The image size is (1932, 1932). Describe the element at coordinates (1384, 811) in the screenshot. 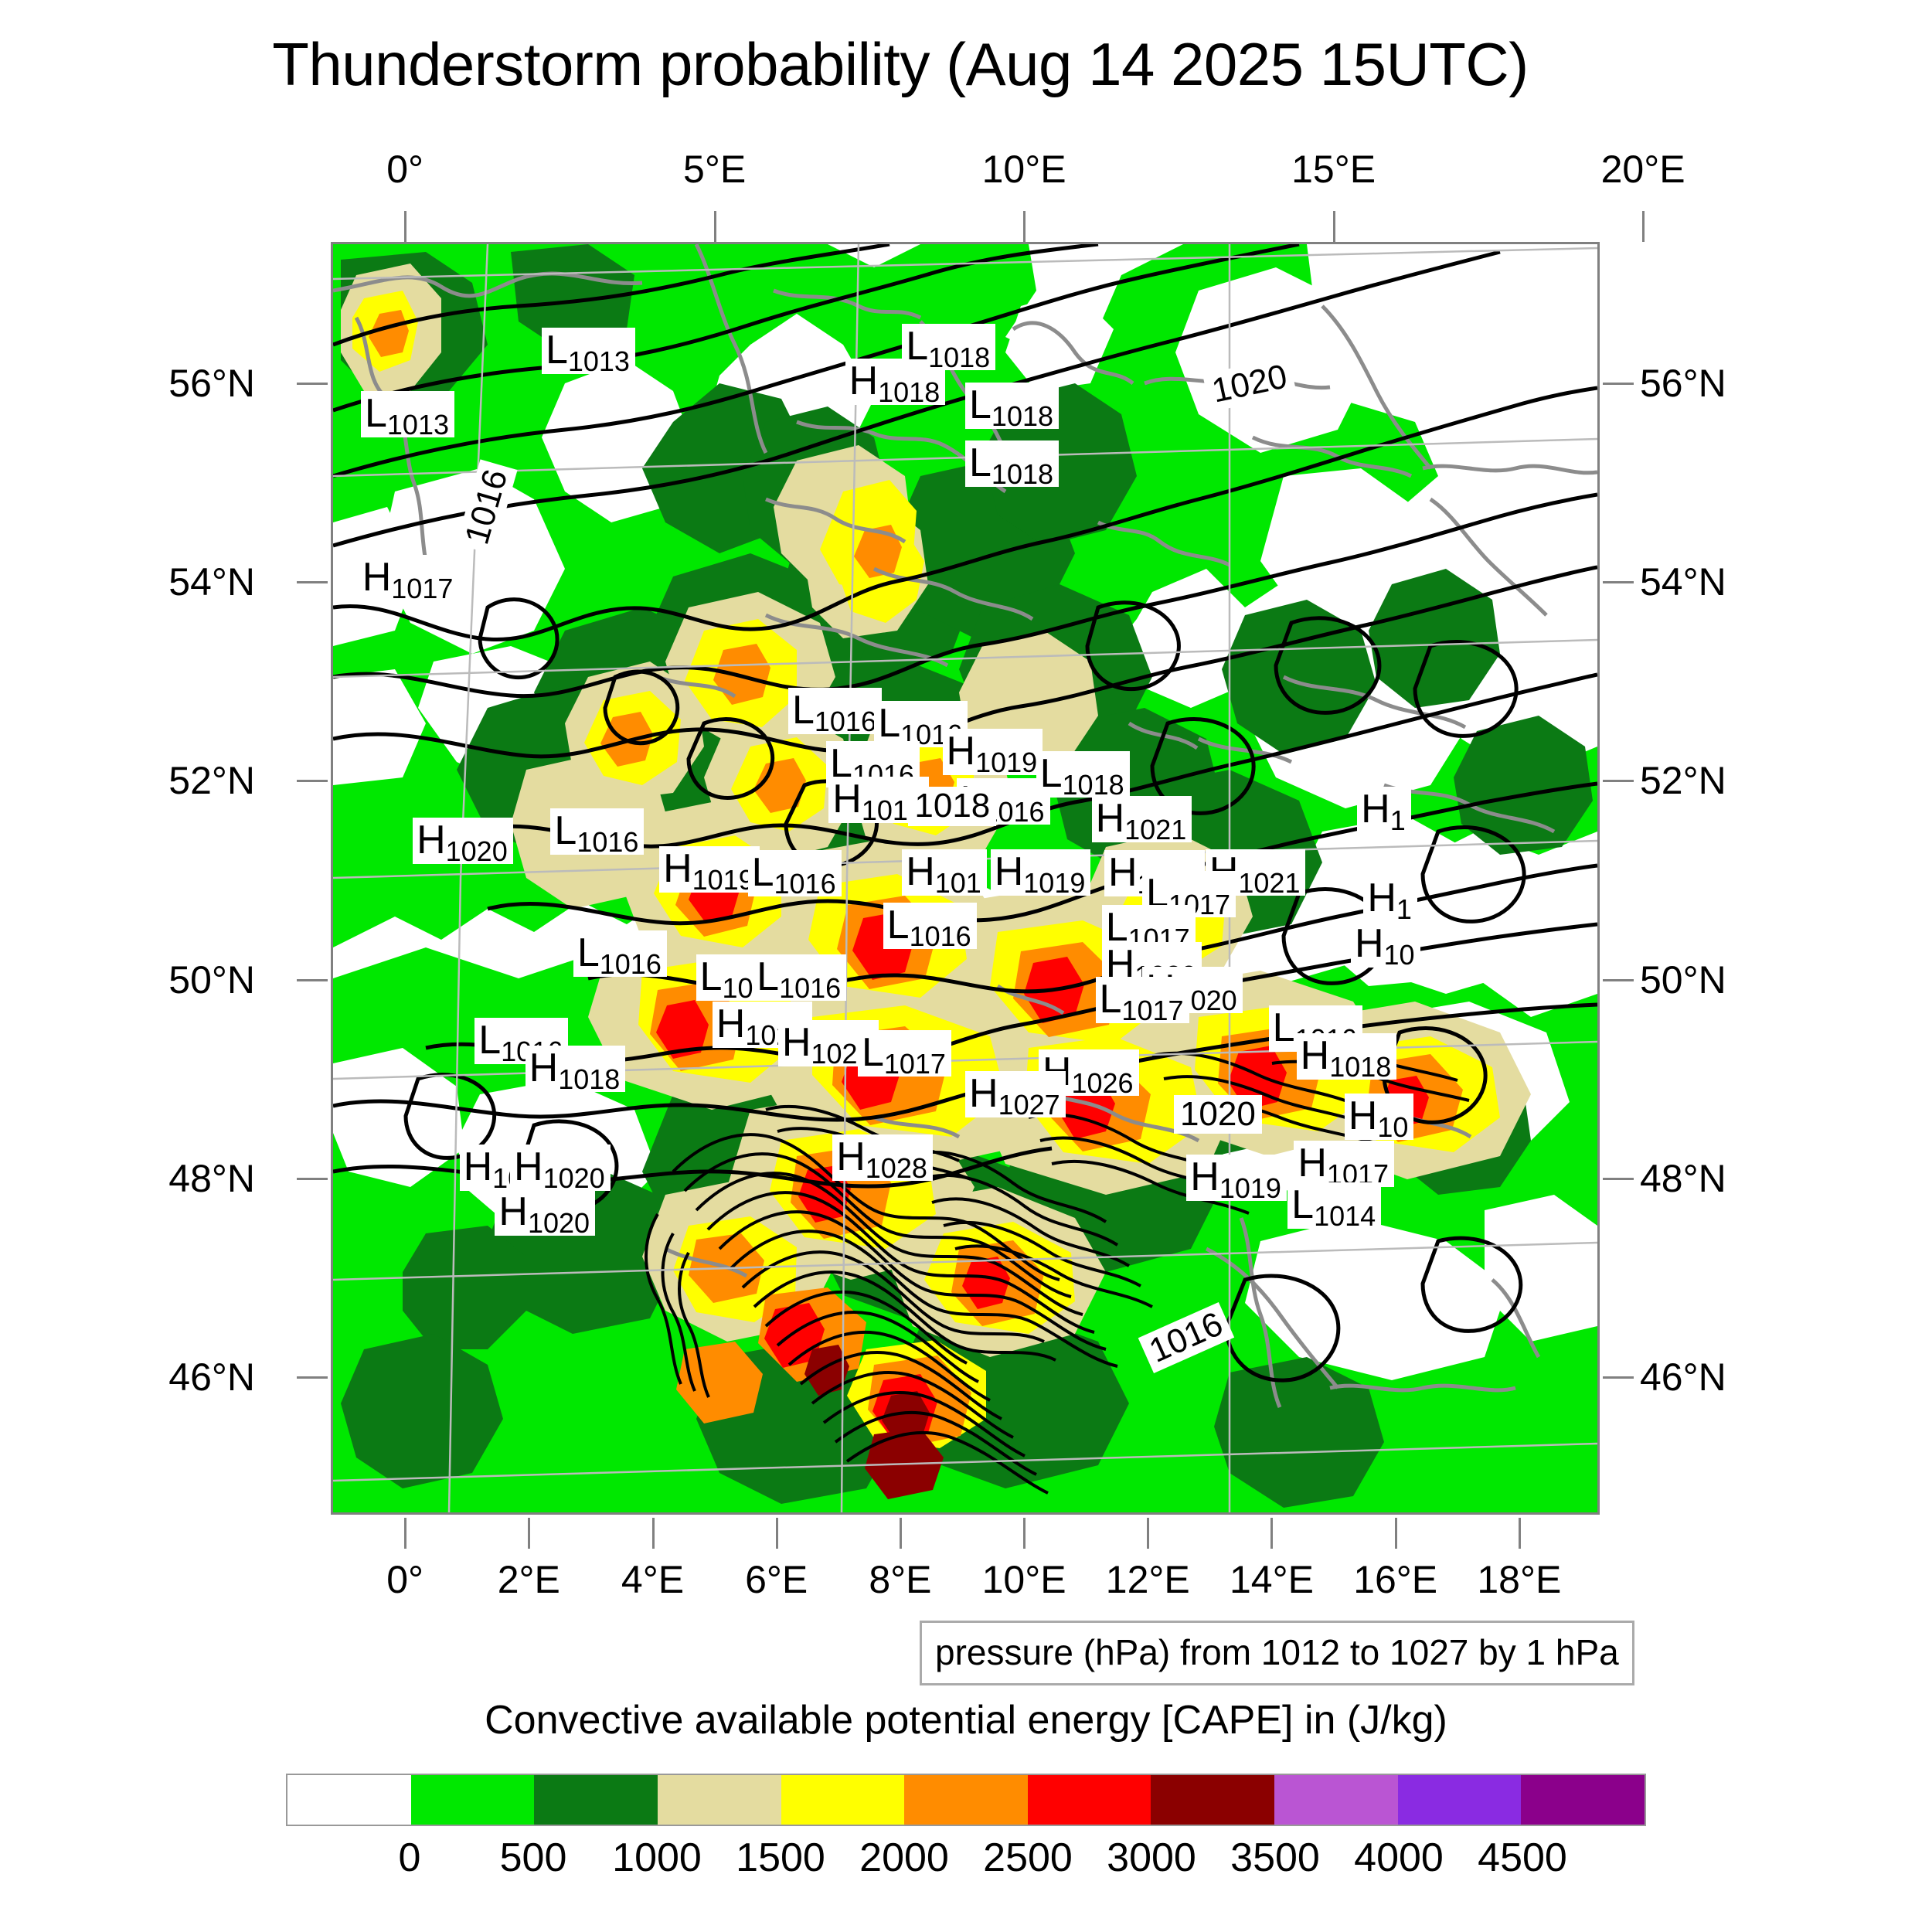

I see `pressure-label-high: H1` at that location.